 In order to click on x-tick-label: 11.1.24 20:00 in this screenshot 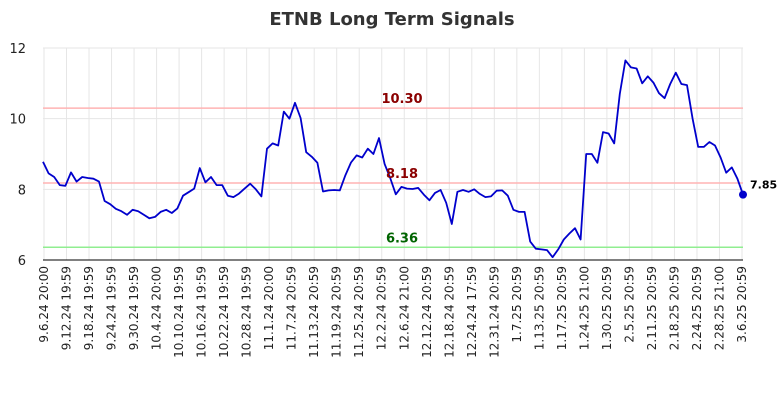, I will do `click(269, 308)`.